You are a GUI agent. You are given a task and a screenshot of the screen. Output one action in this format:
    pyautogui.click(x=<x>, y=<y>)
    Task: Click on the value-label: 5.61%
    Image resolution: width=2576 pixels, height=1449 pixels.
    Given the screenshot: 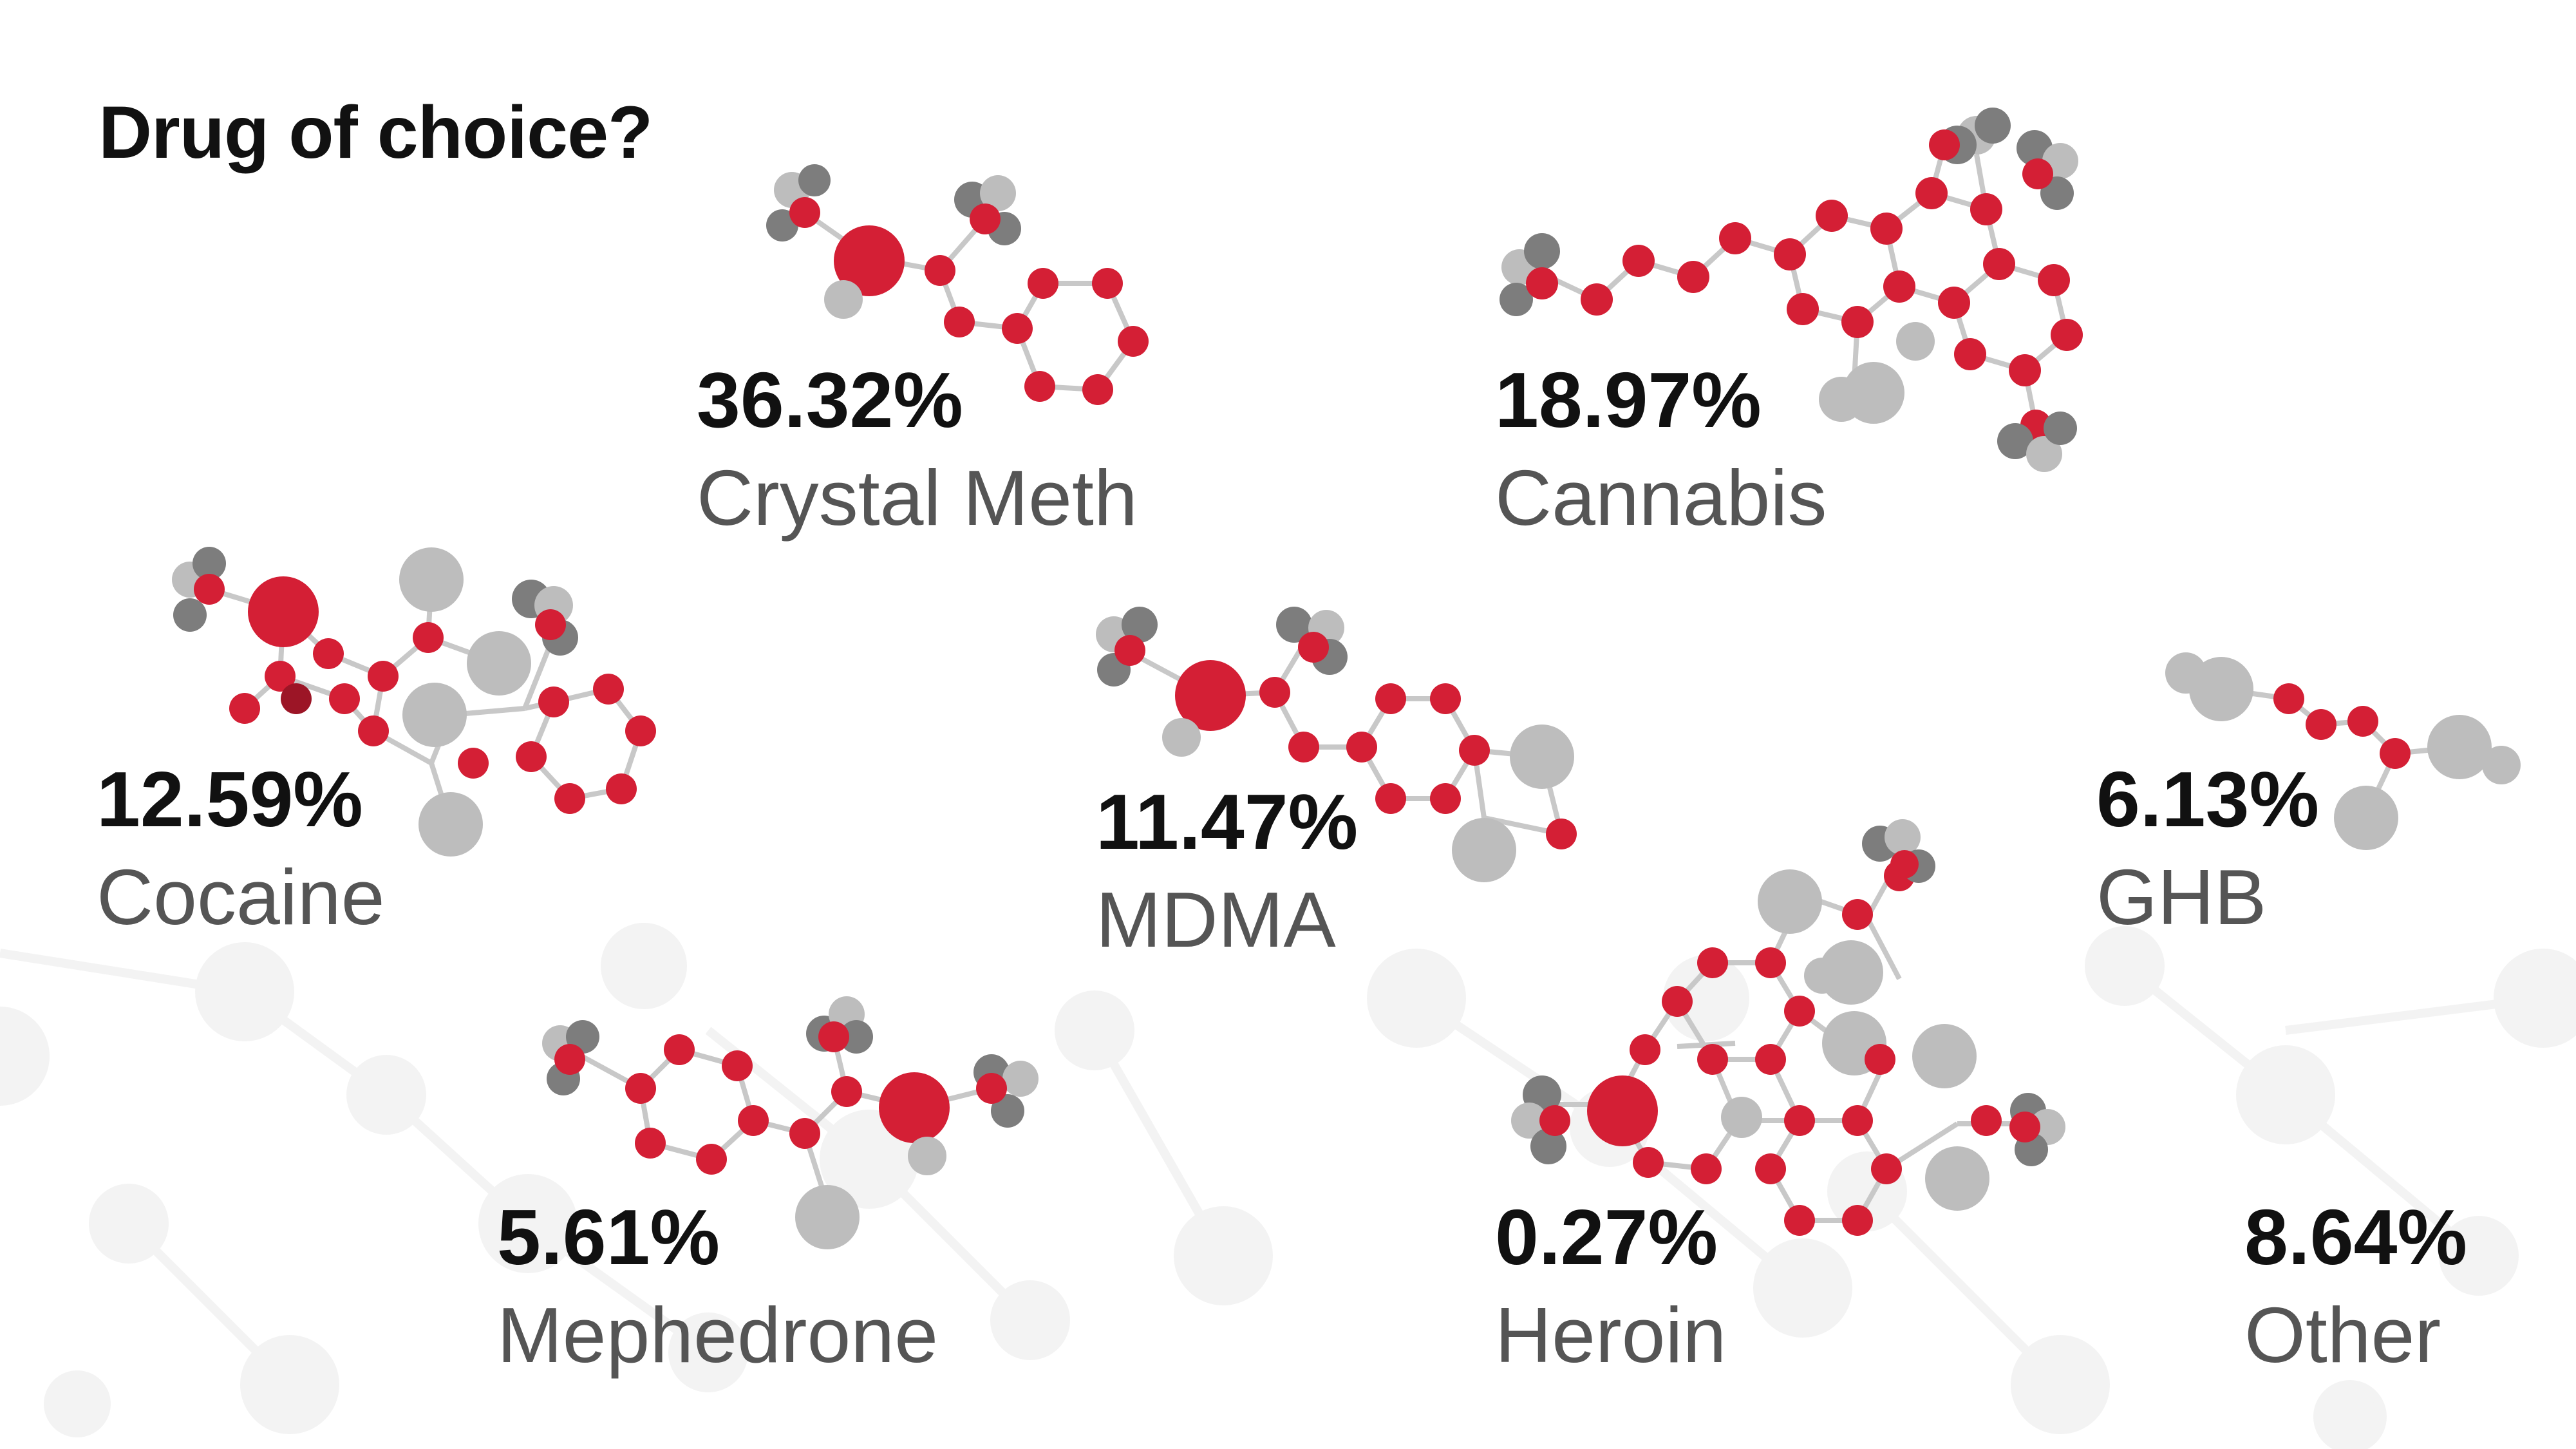 What is the action you would take?
    pyautogui.click(x=608, y=1237)
    